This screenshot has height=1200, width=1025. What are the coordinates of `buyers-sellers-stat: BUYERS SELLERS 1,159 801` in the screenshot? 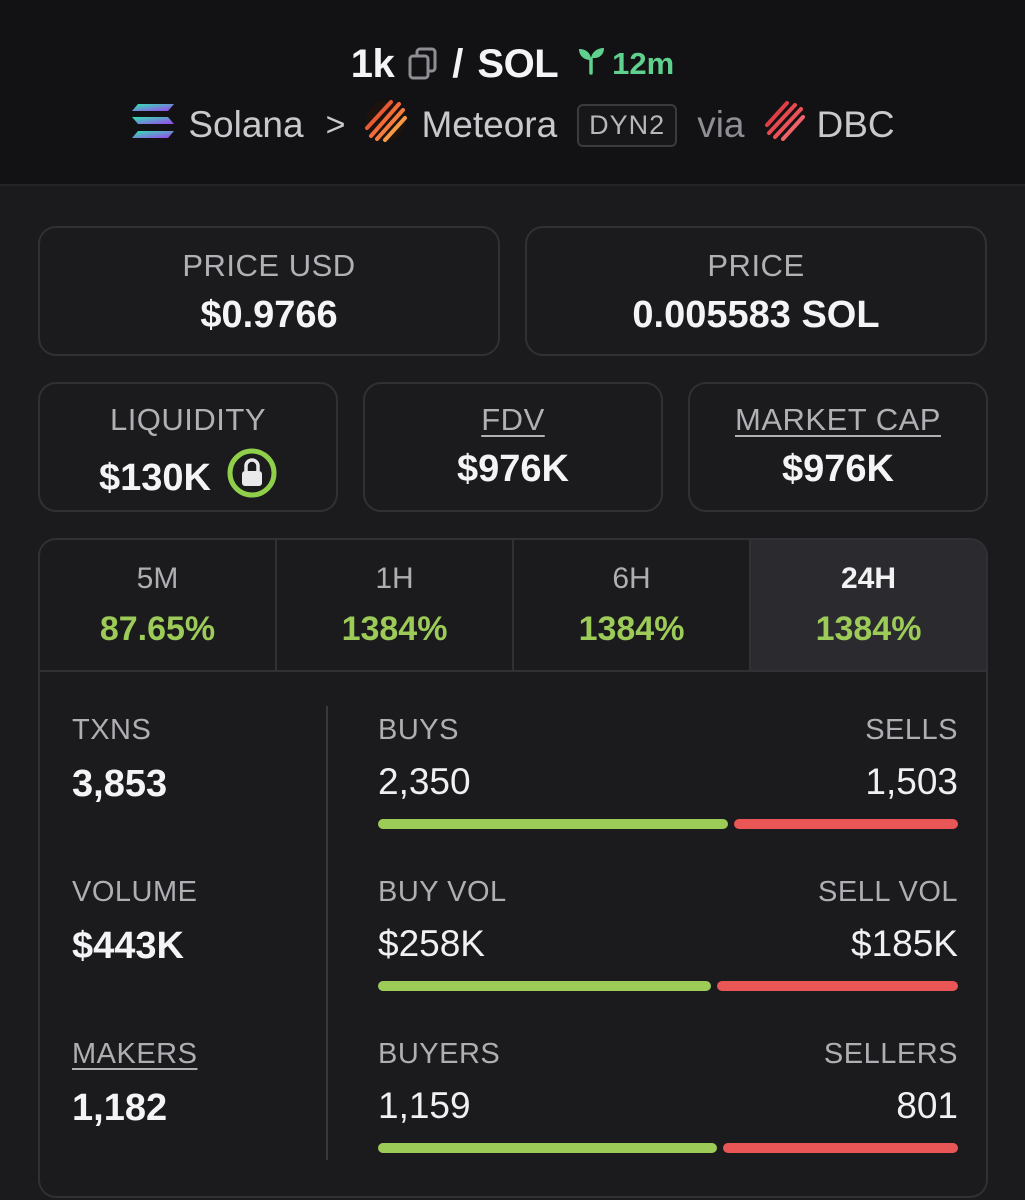 It's located at (668, 1098).